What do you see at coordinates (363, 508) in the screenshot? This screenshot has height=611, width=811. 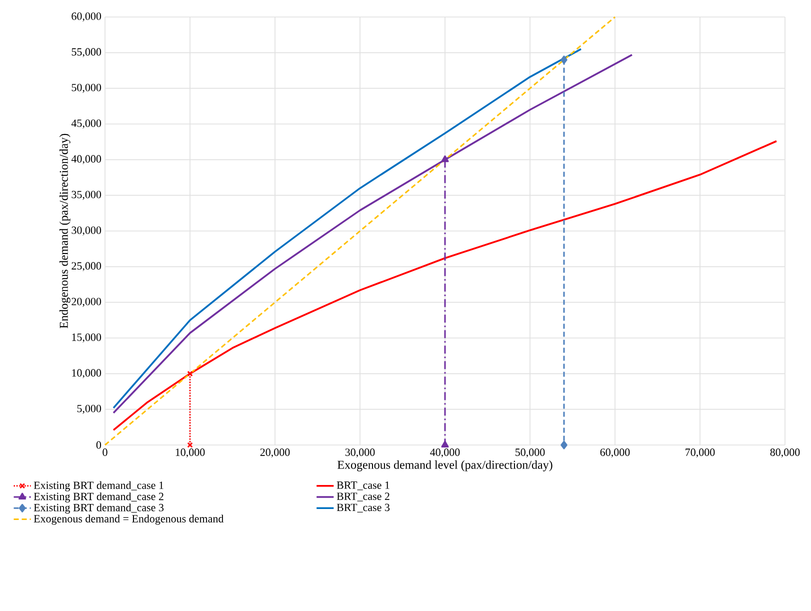 I see `legend-label: BRT_case 3` at bounding box center [363, 508].